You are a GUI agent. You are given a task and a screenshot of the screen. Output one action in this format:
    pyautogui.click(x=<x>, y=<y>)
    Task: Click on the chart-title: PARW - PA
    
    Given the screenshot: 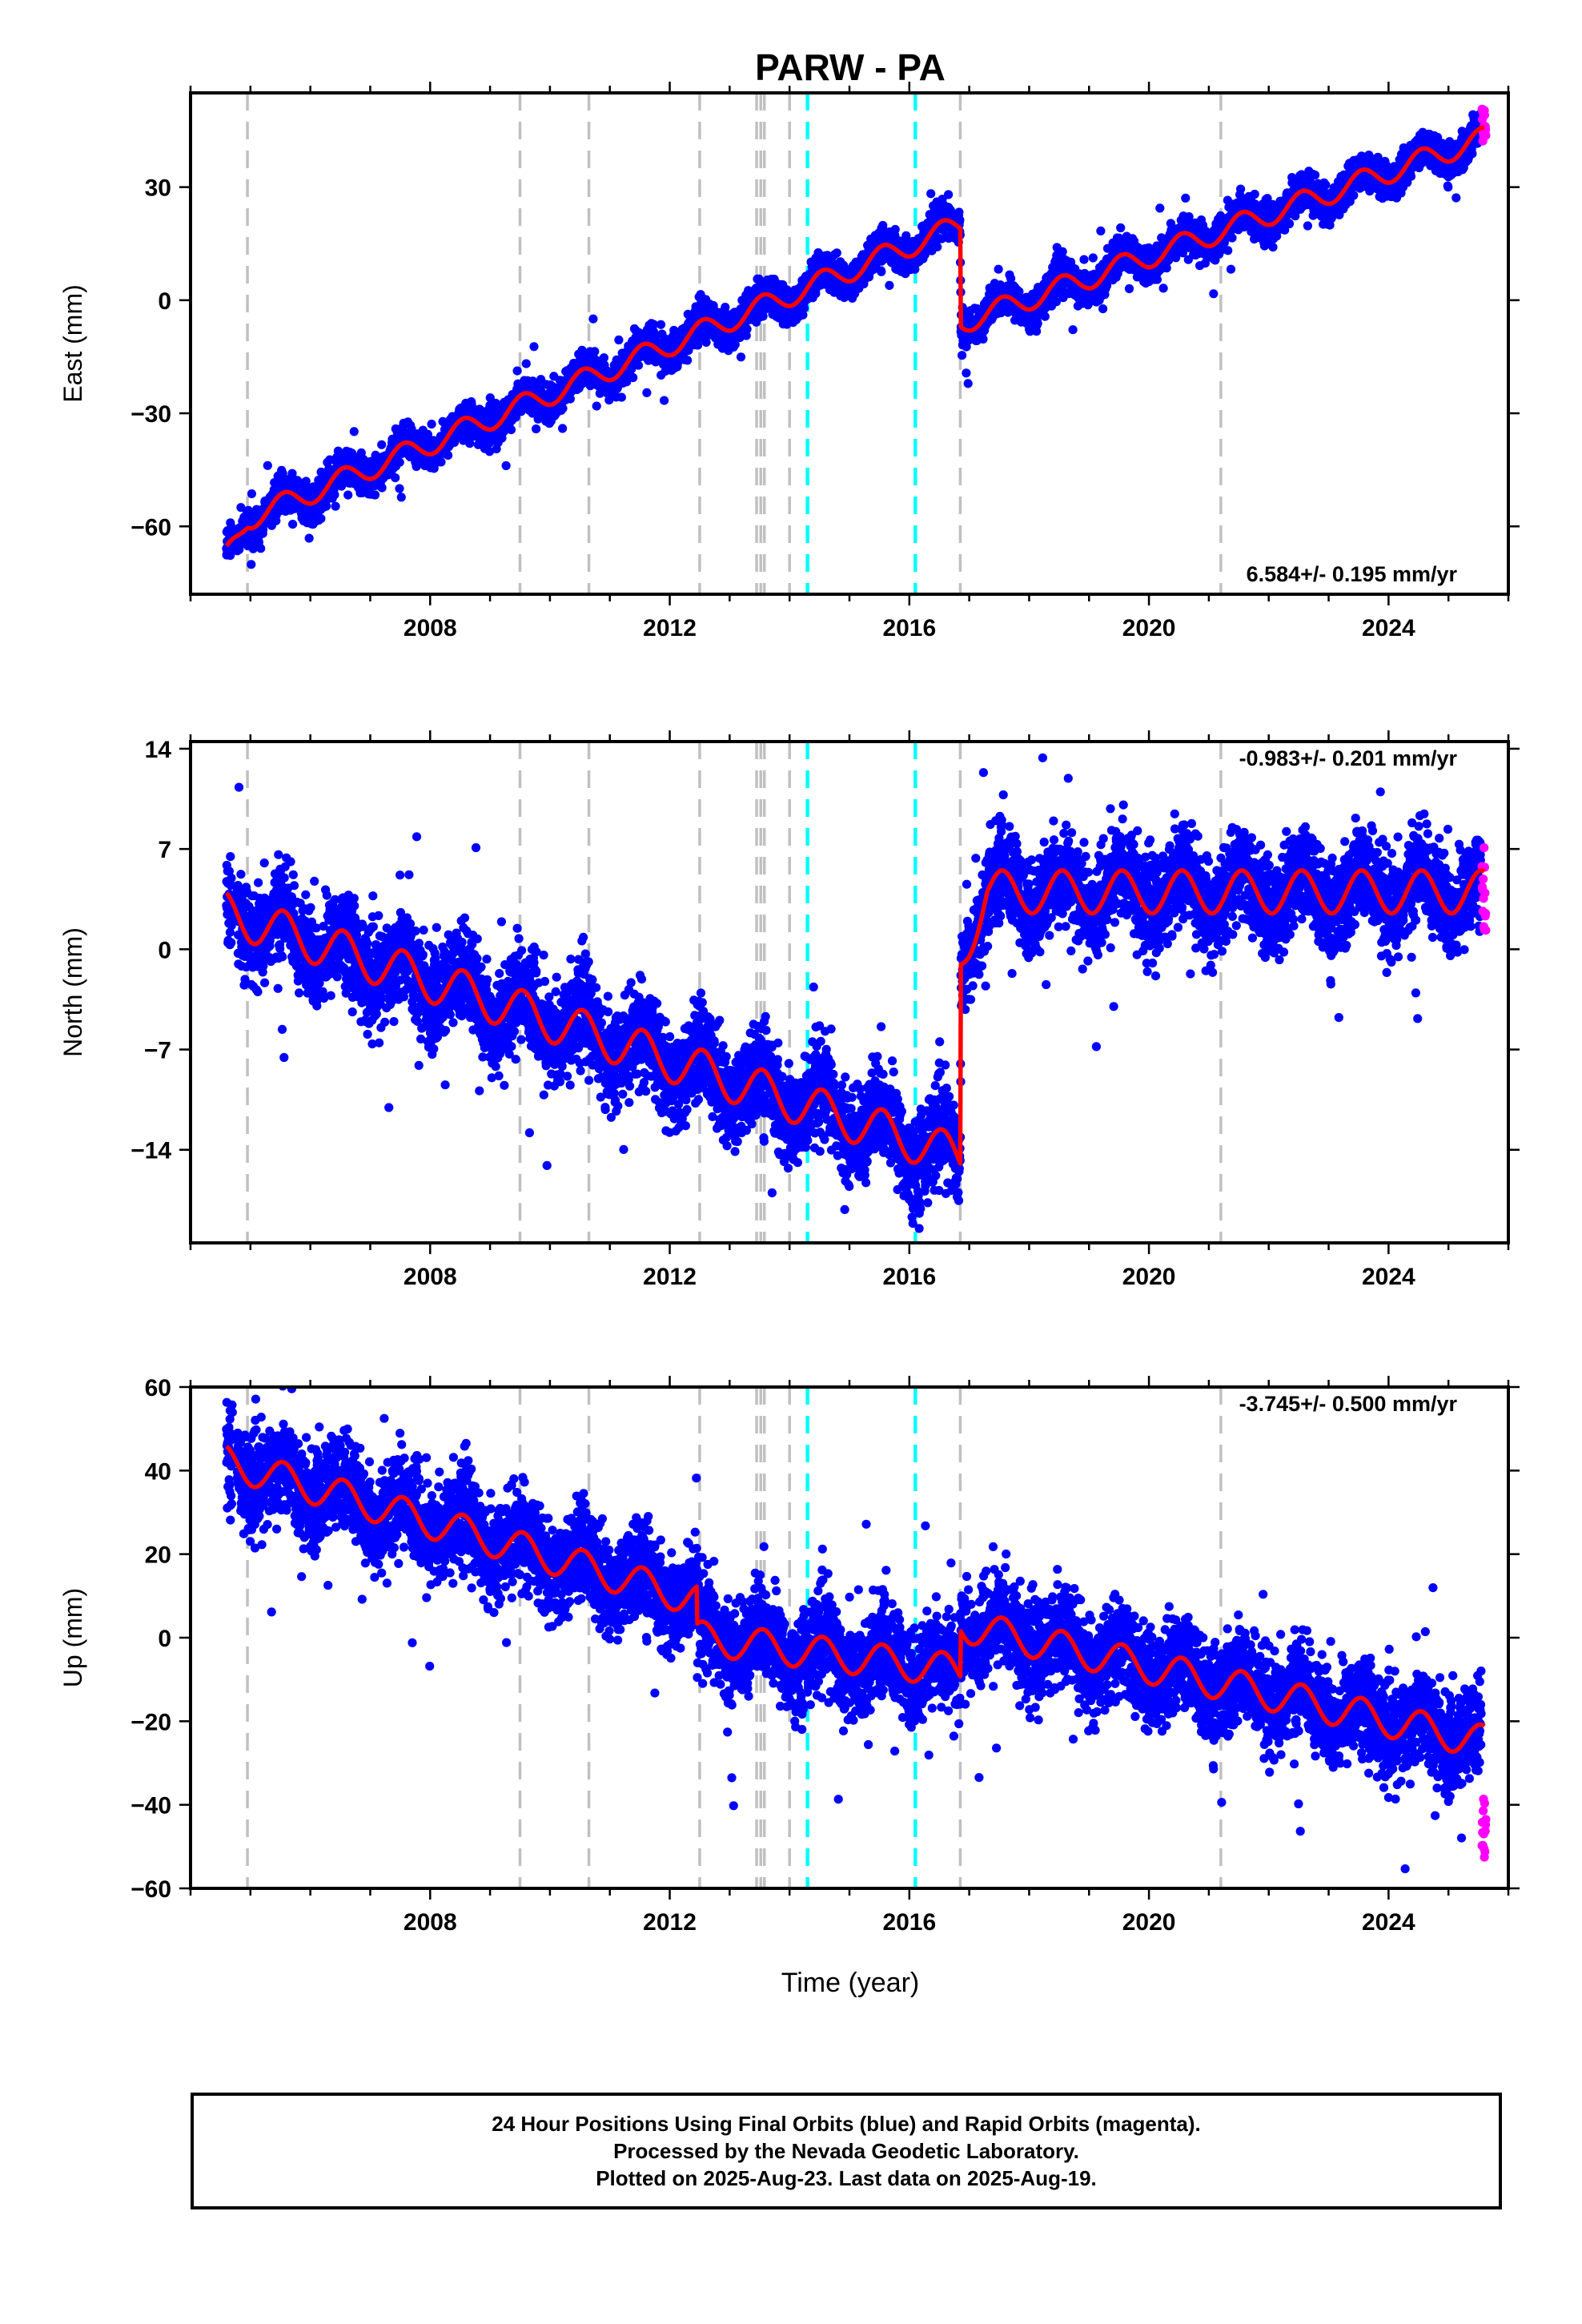 What is the action you would take?
    pyautogui.click(x=850, y=67)
    